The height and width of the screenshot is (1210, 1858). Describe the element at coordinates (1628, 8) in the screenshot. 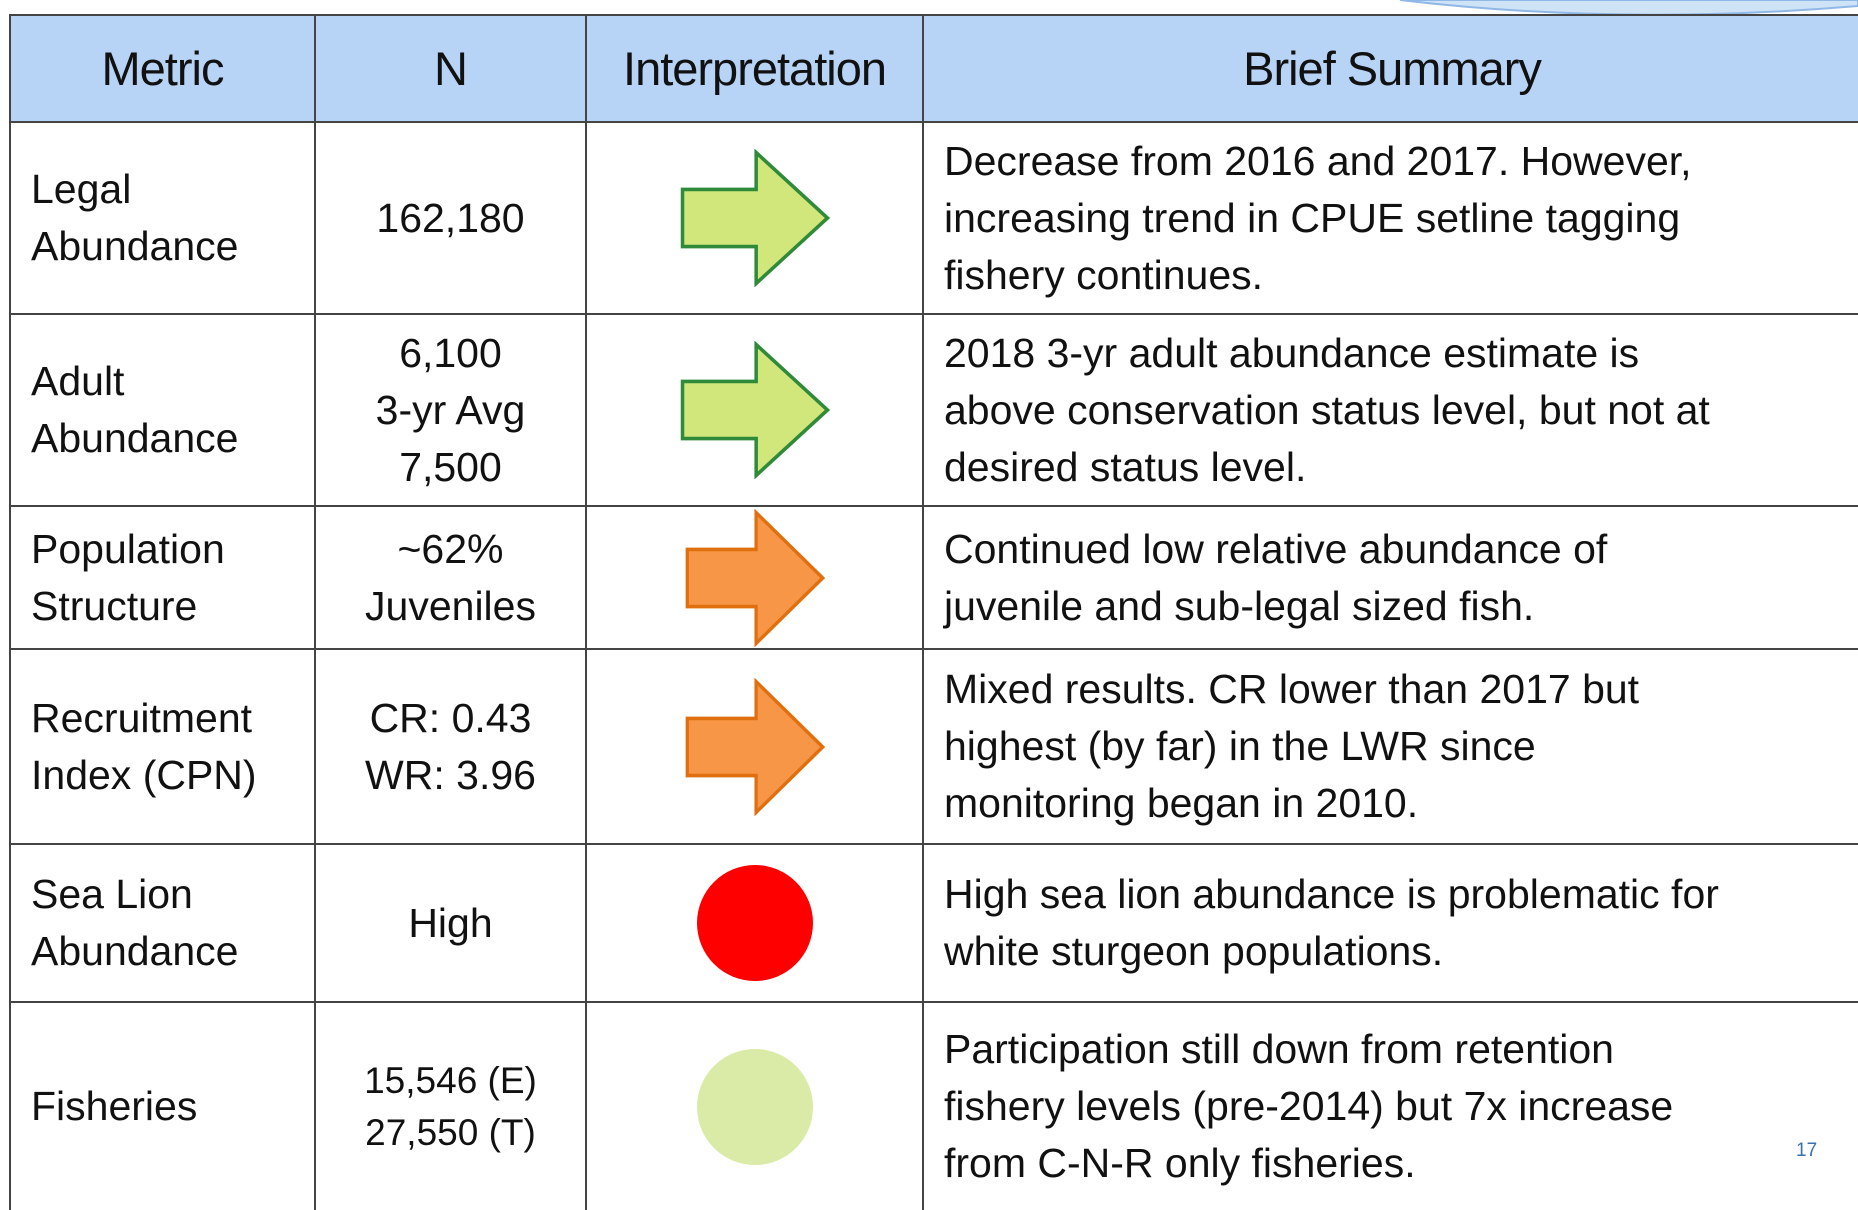

I see `decor-band` at that location.